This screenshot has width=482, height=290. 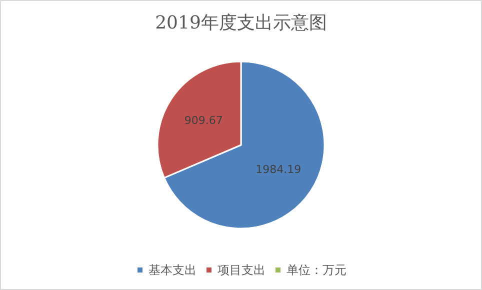 What do you see at coordinates (279, 169) in the screenshot?
I see `data-label: 1984.19` at bounding box center [279, 169].